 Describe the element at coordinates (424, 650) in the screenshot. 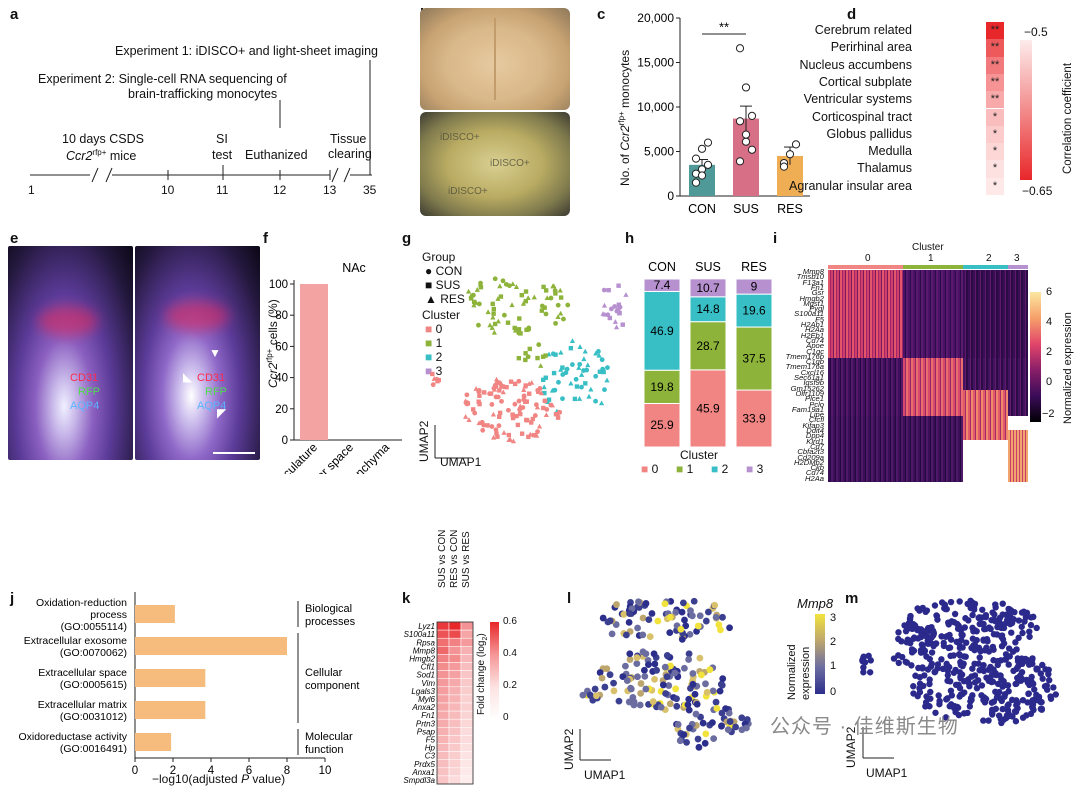

I see `heatmap-k-gene-label: Mmp8` at that location.